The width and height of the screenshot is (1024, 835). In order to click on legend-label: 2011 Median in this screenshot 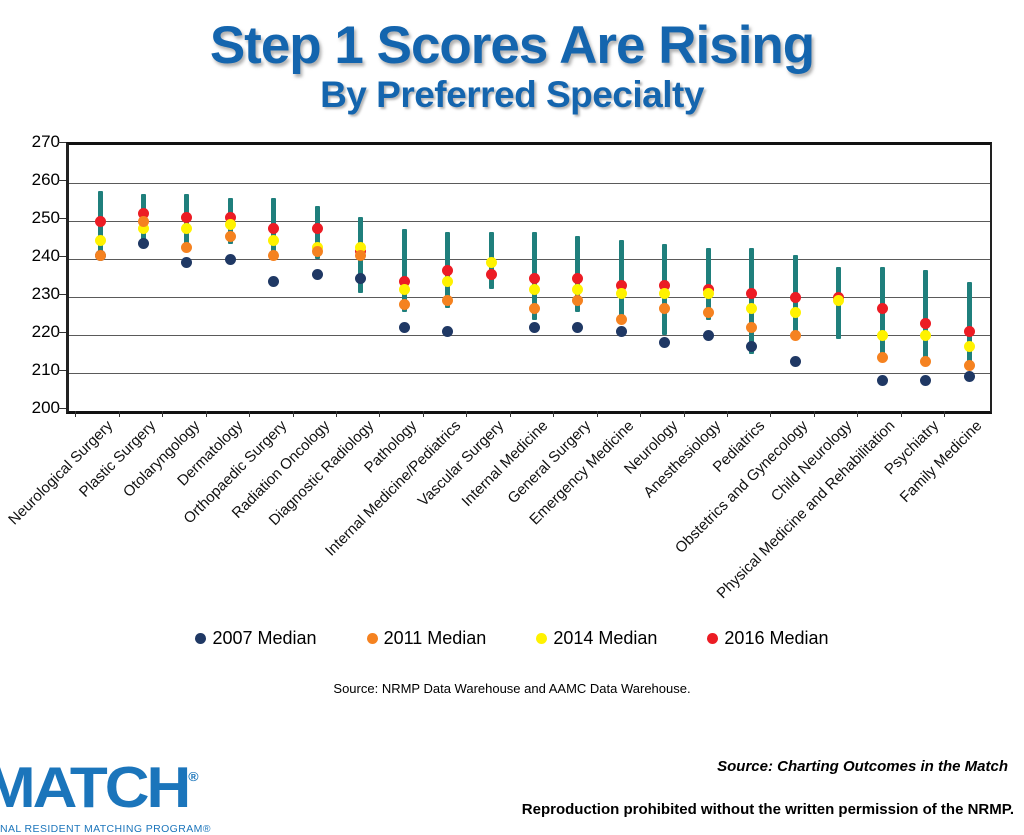, I will do `click(435, 638)`.